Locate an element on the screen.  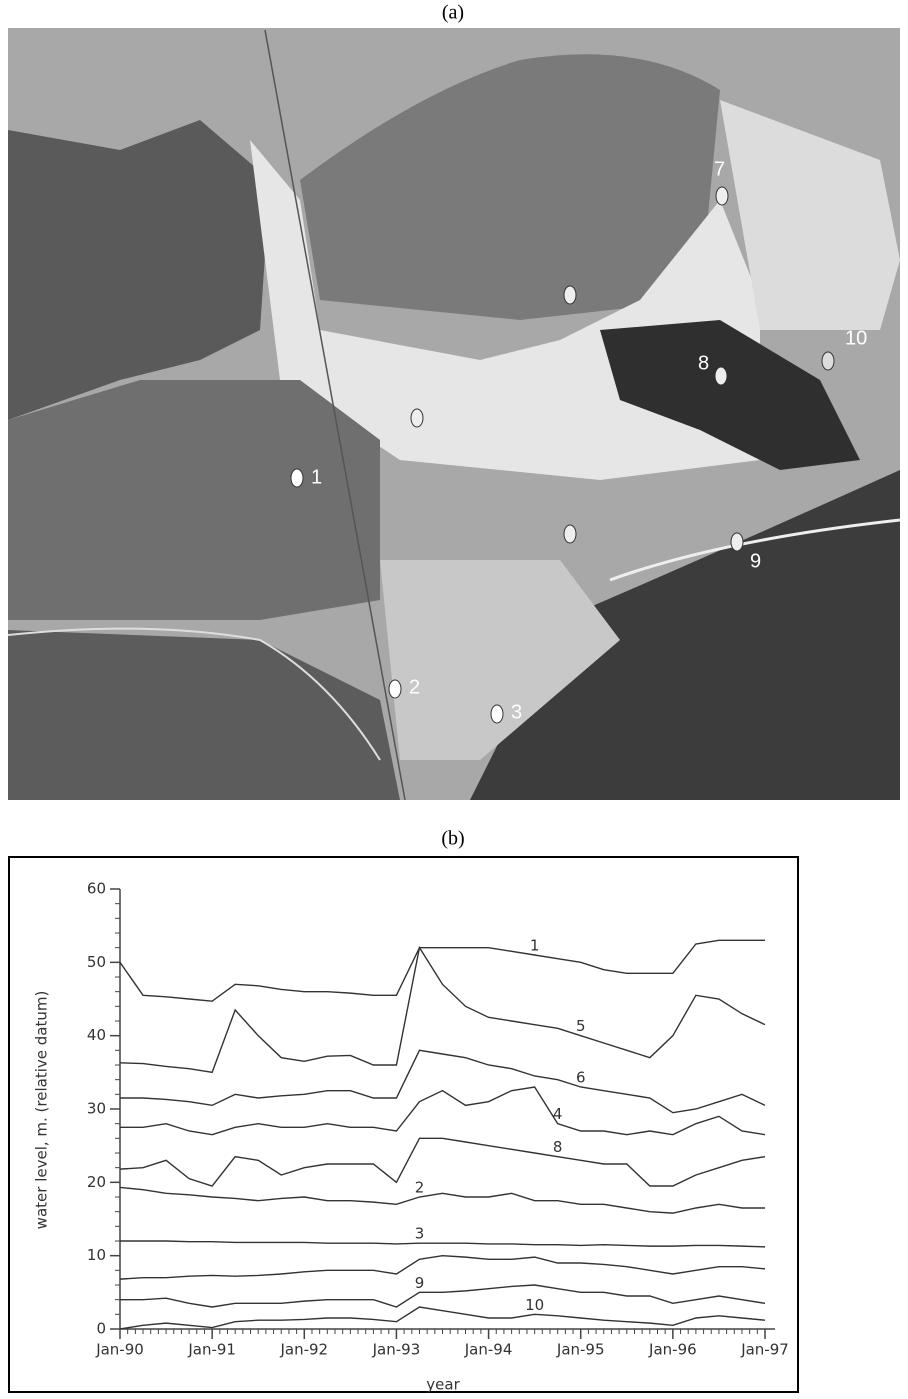
series-label: 6 is located at coordinates (581, 1078).